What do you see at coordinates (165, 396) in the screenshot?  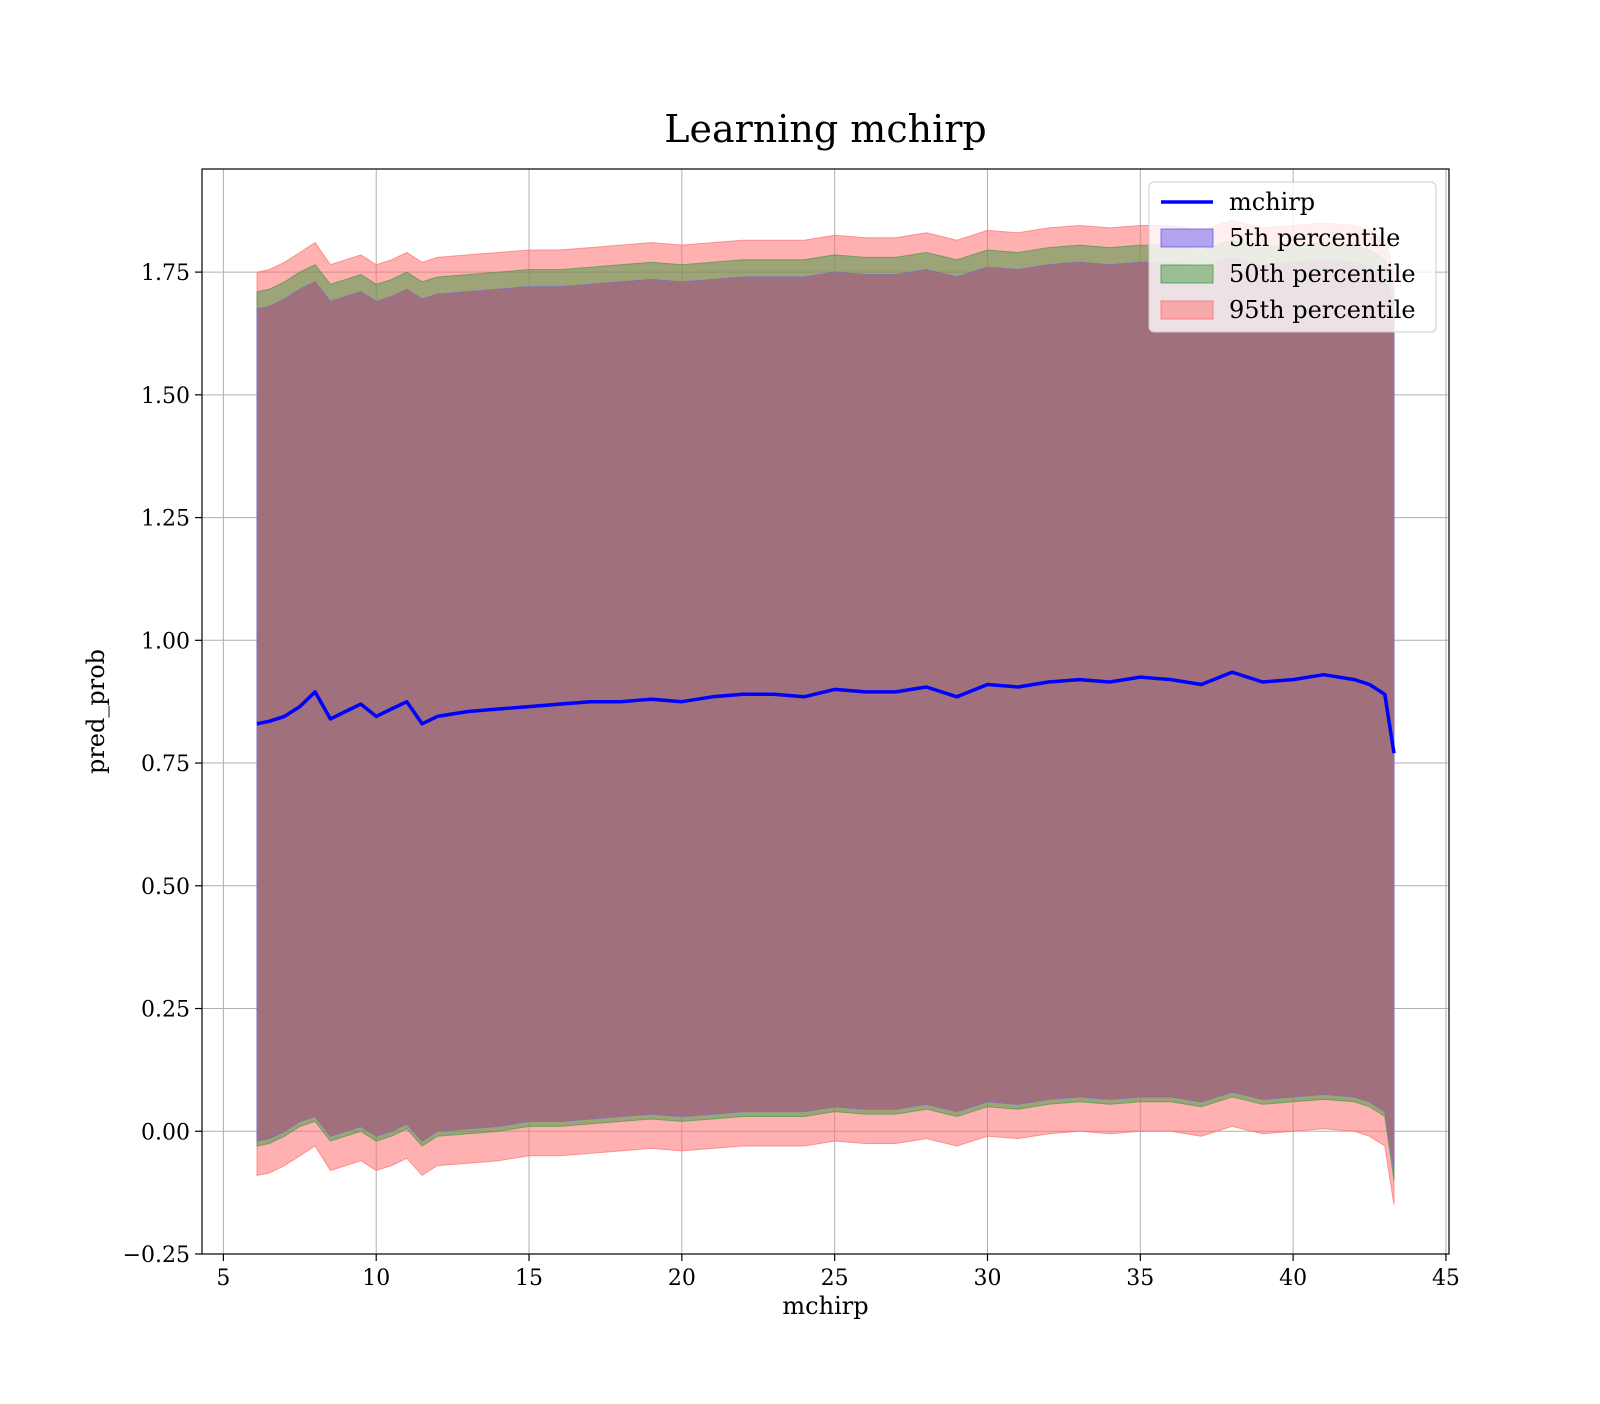 I see `y-tick-label: 1.50` at bounding box center [165, 396].